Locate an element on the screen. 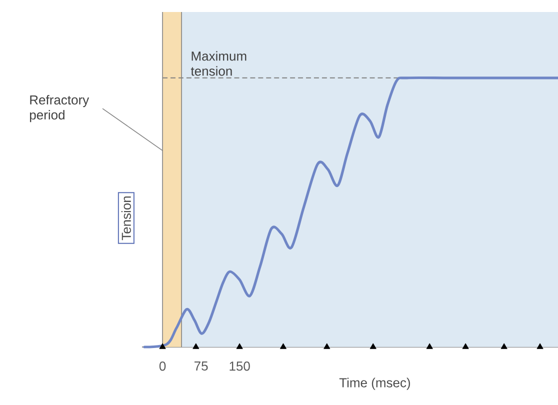  band-label: Refractory period is located at coordinates (60, 108).